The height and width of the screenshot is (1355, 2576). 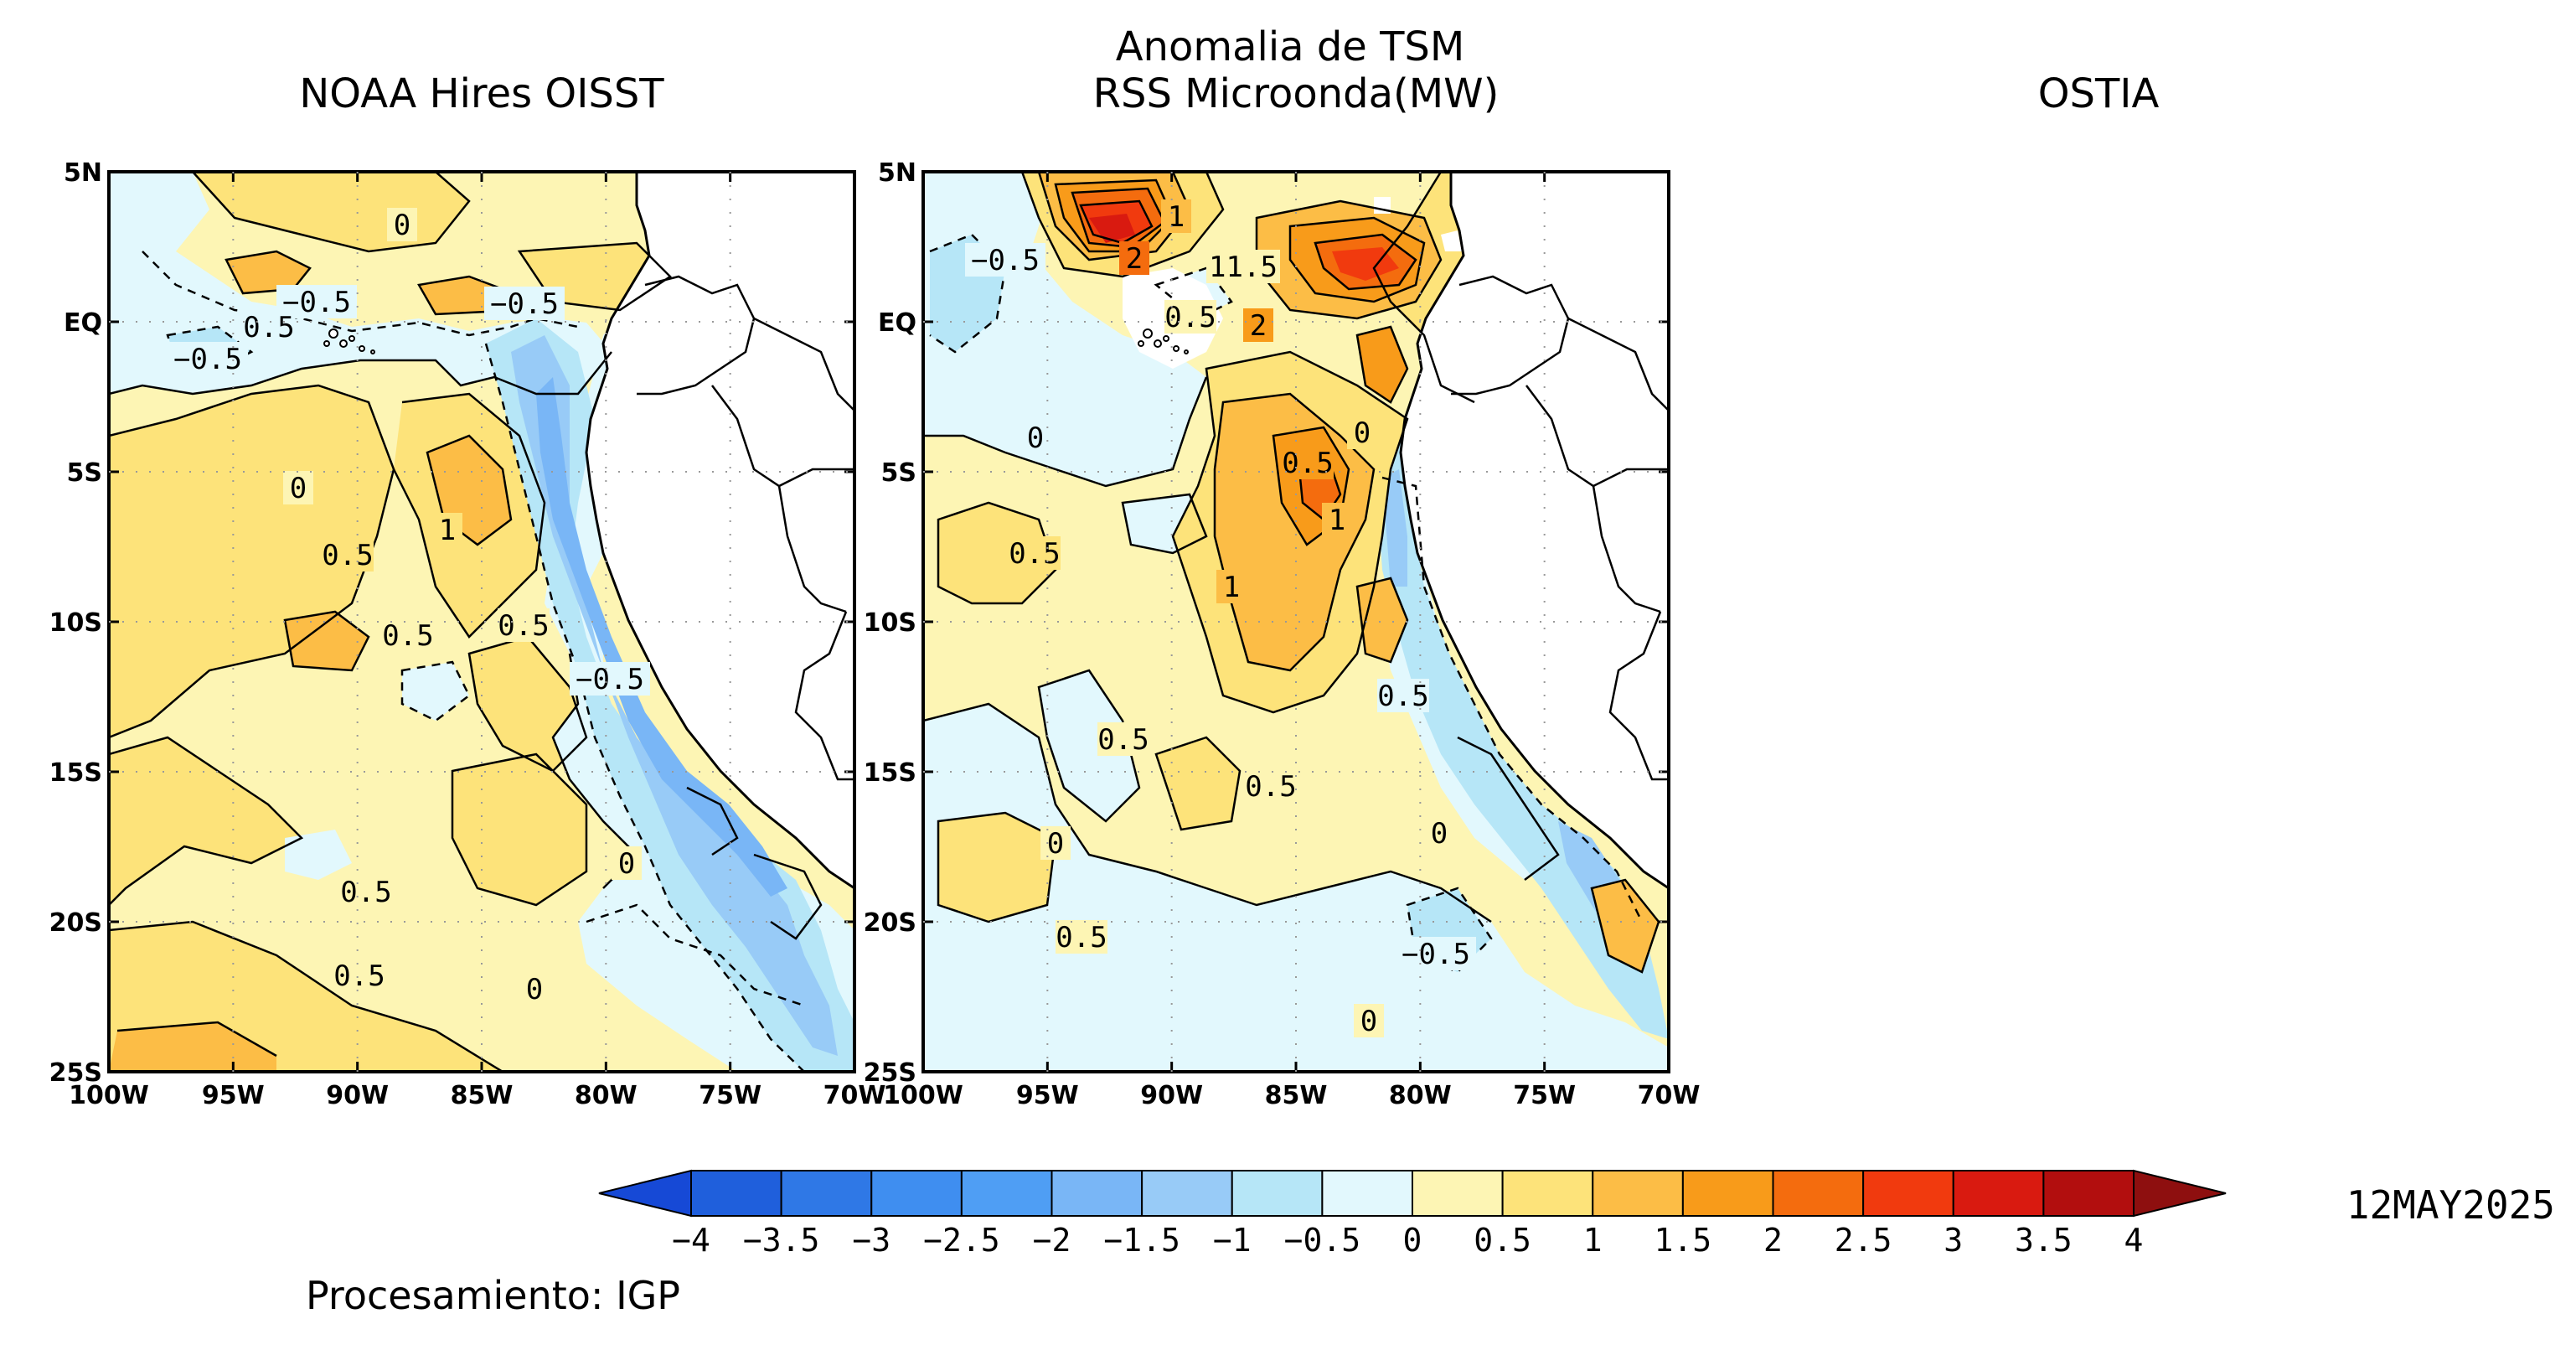 I want to click on contour-label: 1, so click(x=1176, y=216).